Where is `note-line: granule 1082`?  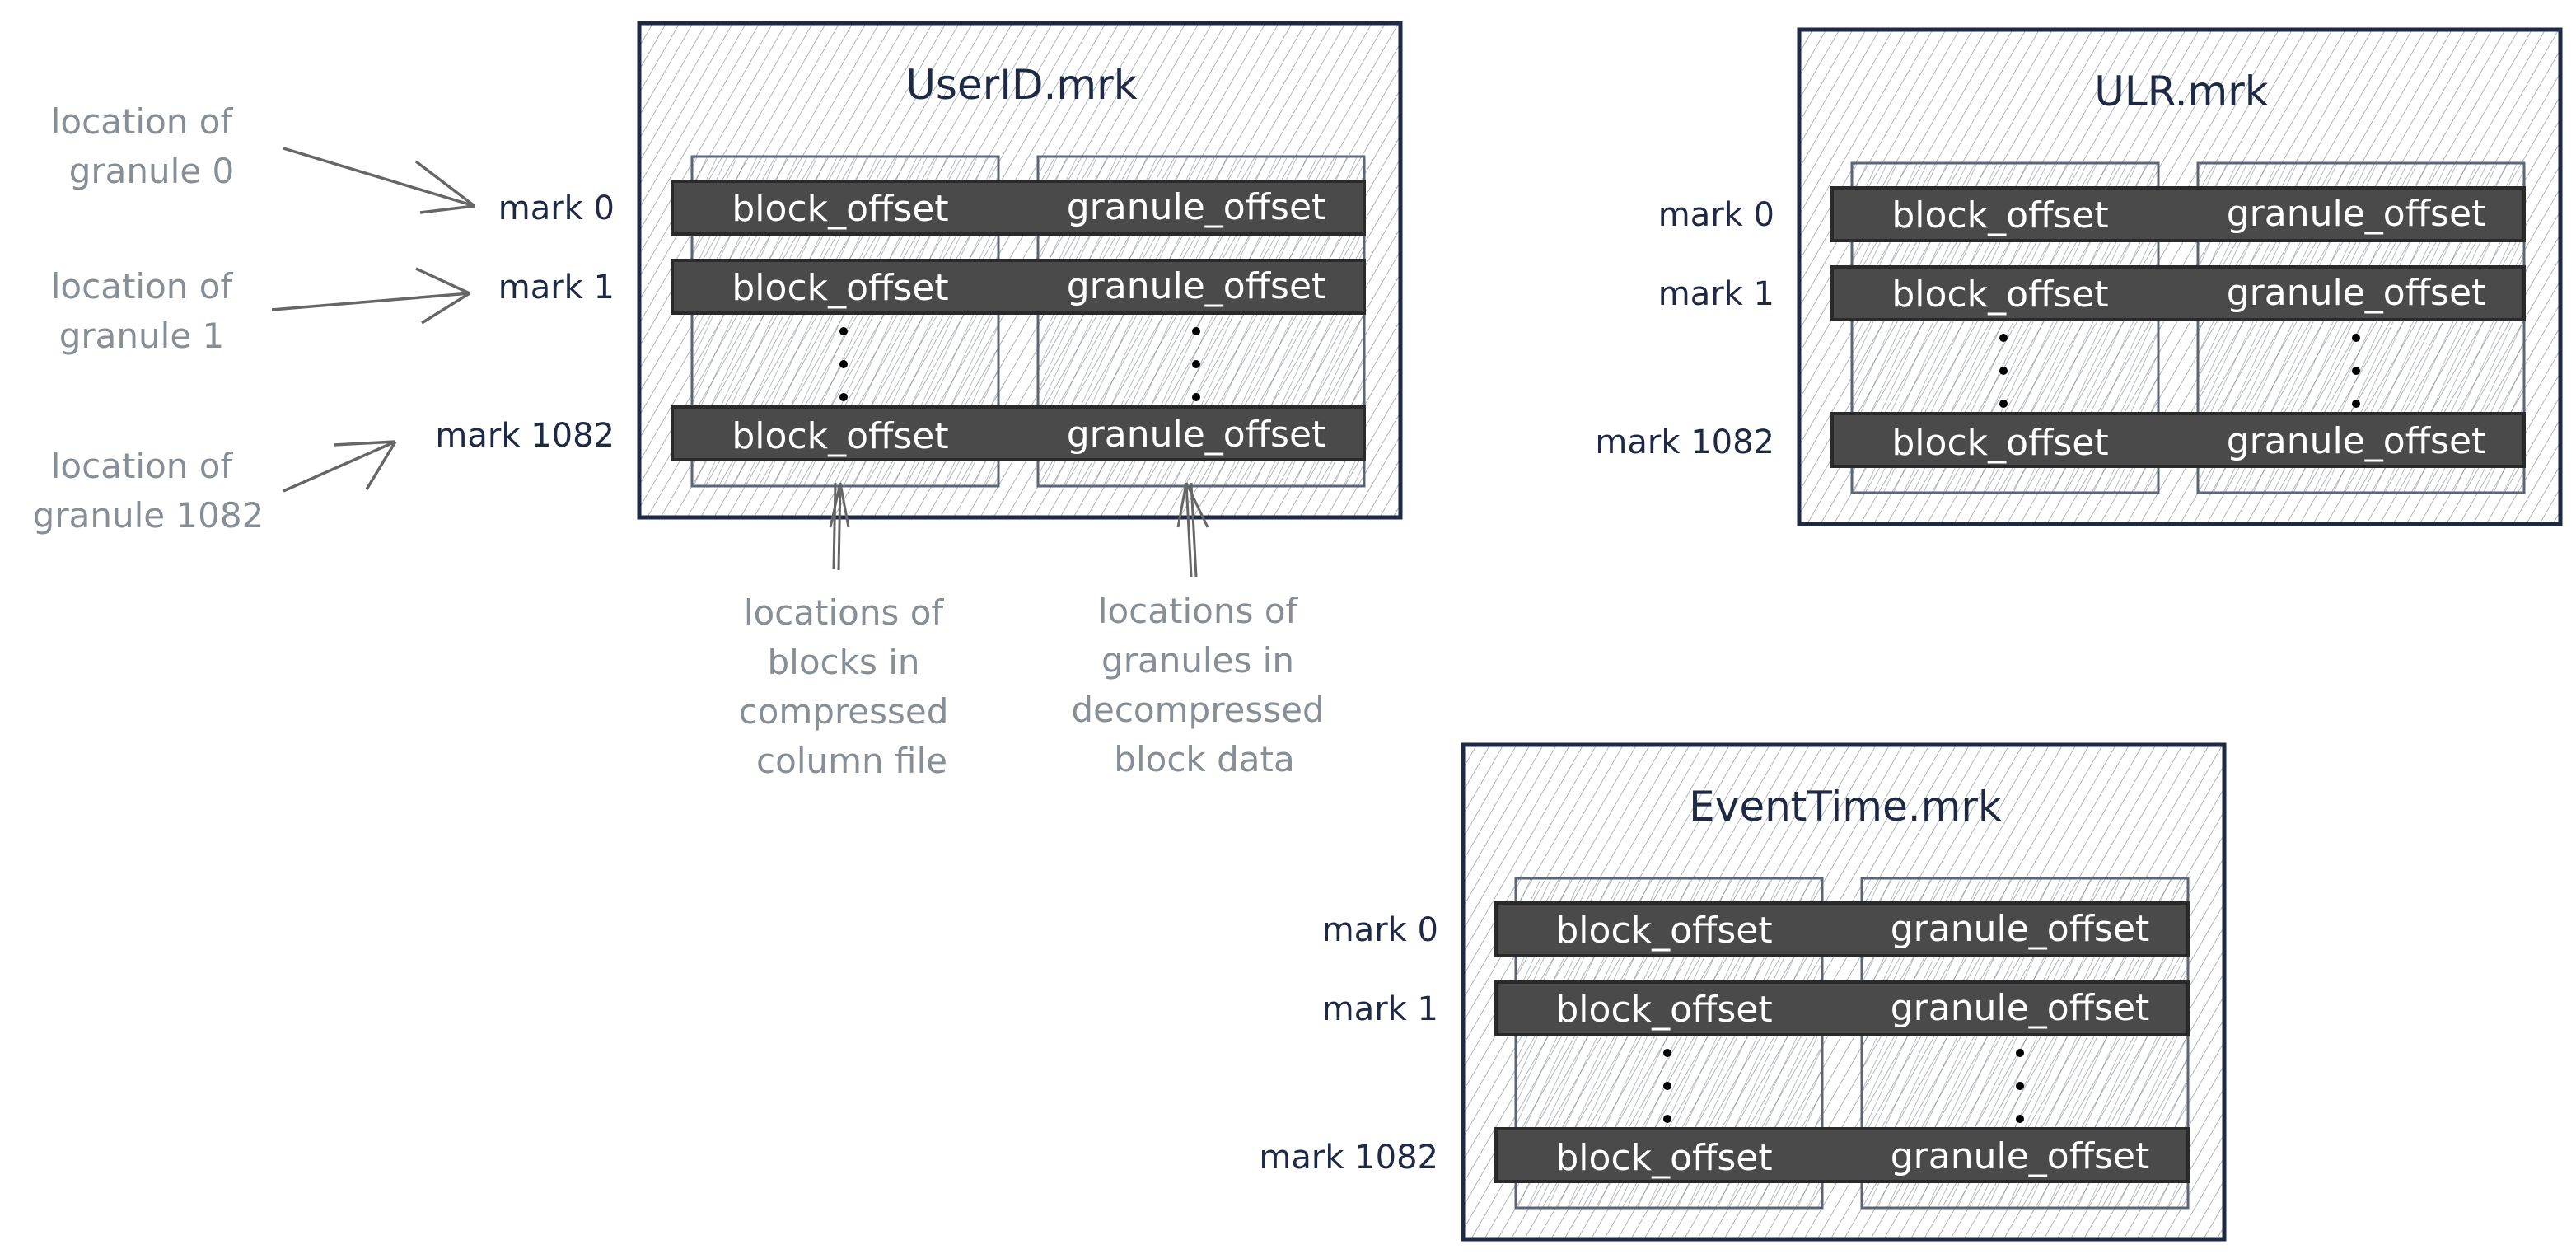 note-line: granule 1082 is located at coordinates (148, 516).